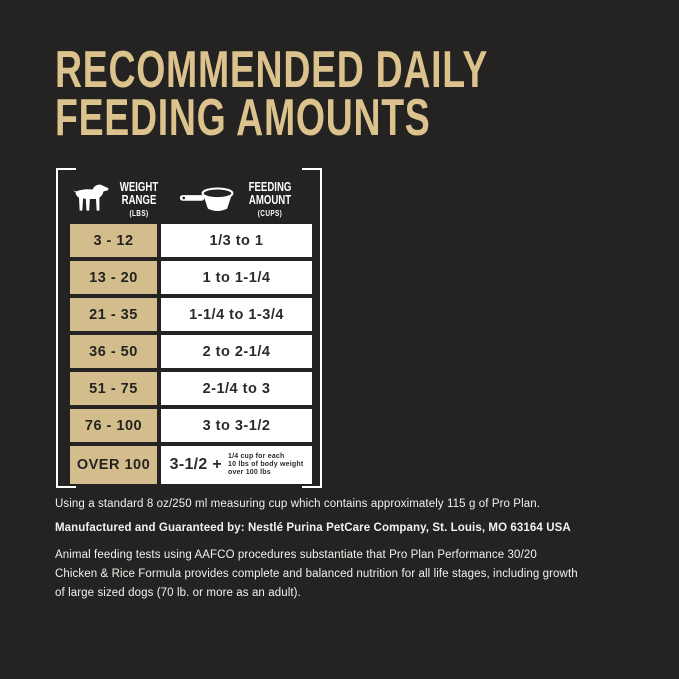 This screenshot has width=679, height=679. Describe the element at coordinates (113, 314) in the screenshot. I see `weight-cell: 21 - 35` at that location.